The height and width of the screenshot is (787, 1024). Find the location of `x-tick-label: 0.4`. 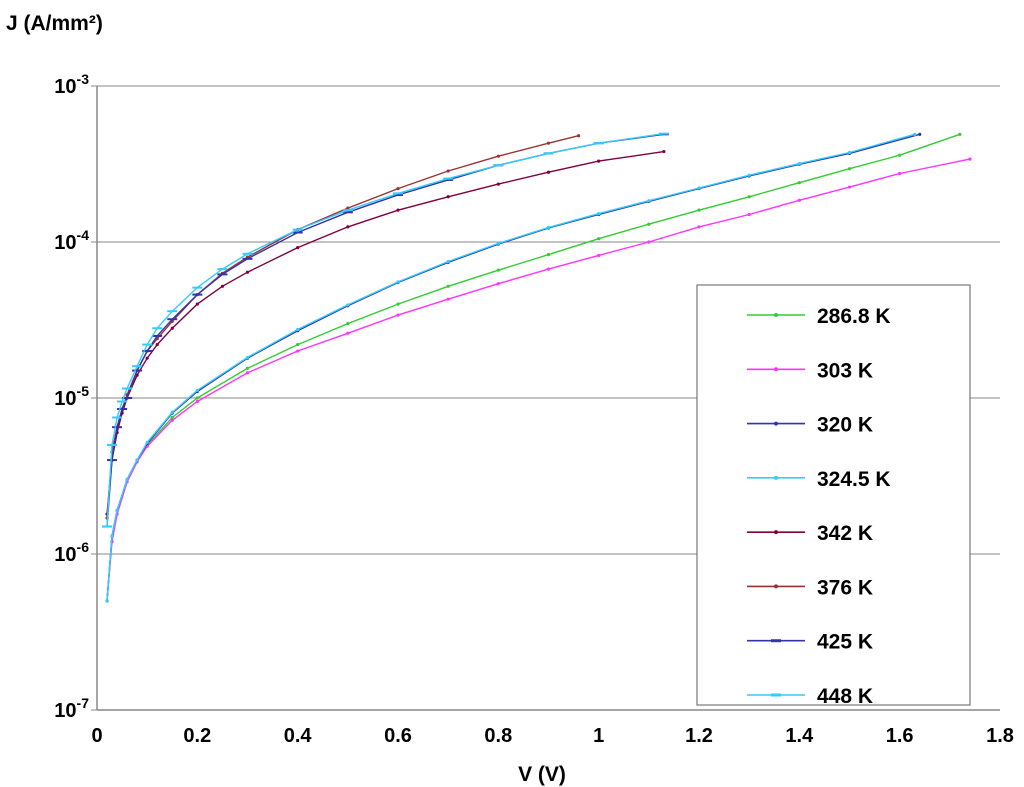

x-tick-label: 0.4 is located at coordinates (298, 736).